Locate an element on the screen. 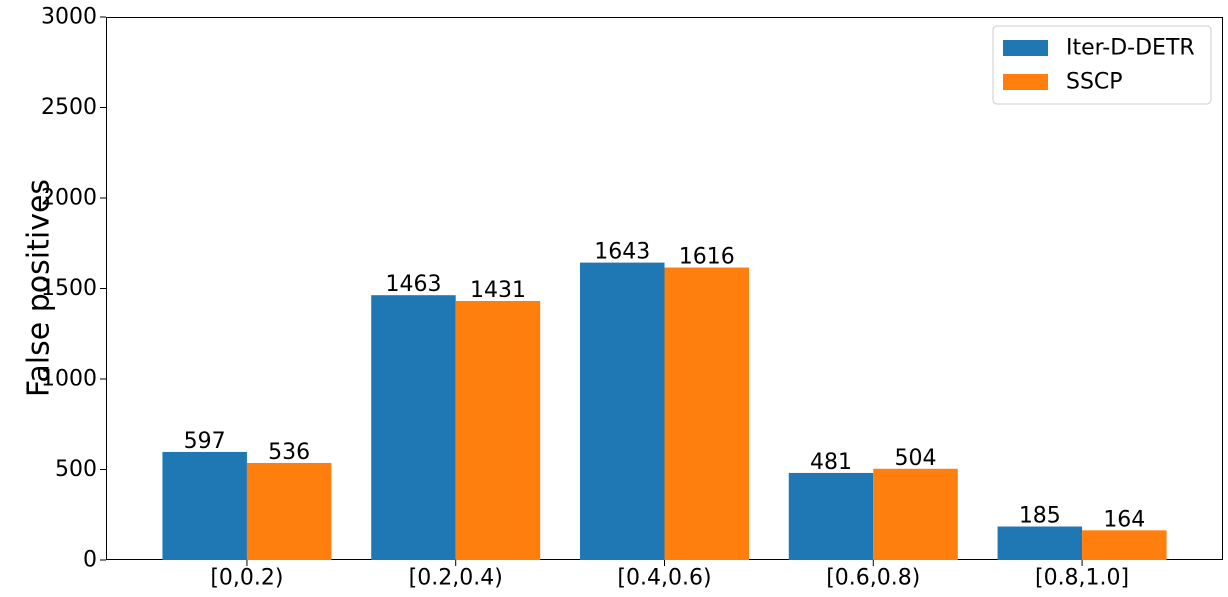 The image size is (1228, 597). y-tick-label: 1000 is located at coordinates (69, 379).